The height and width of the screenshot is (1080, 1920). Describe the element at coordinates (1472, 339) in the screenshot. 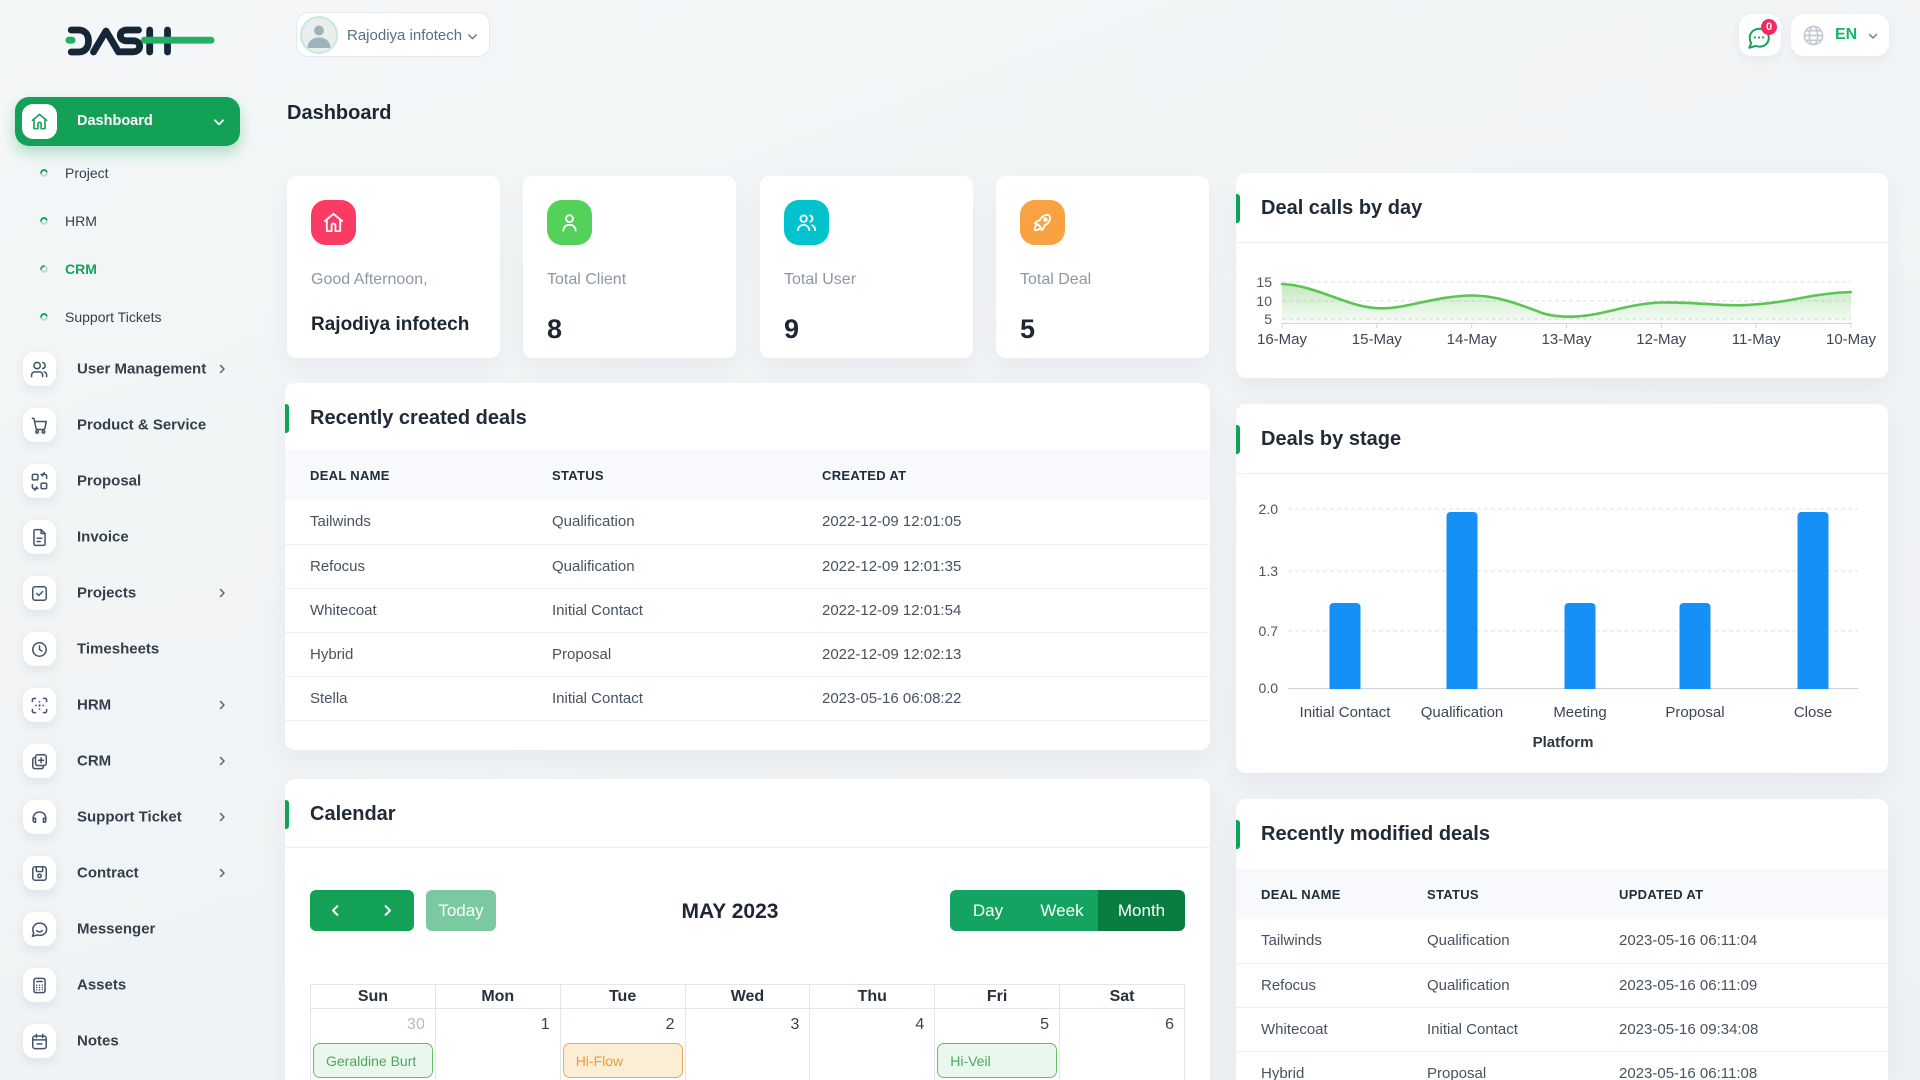

I see `svg-text: 14-May` at that location.